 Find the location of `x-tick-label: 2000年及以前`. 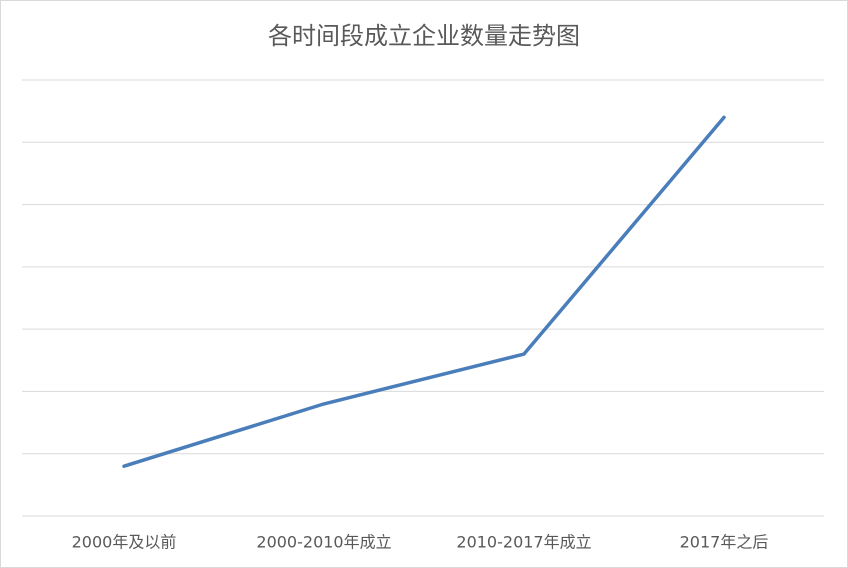

x-tick-label: 2000年及以前 is located at coordinates (124, 542).